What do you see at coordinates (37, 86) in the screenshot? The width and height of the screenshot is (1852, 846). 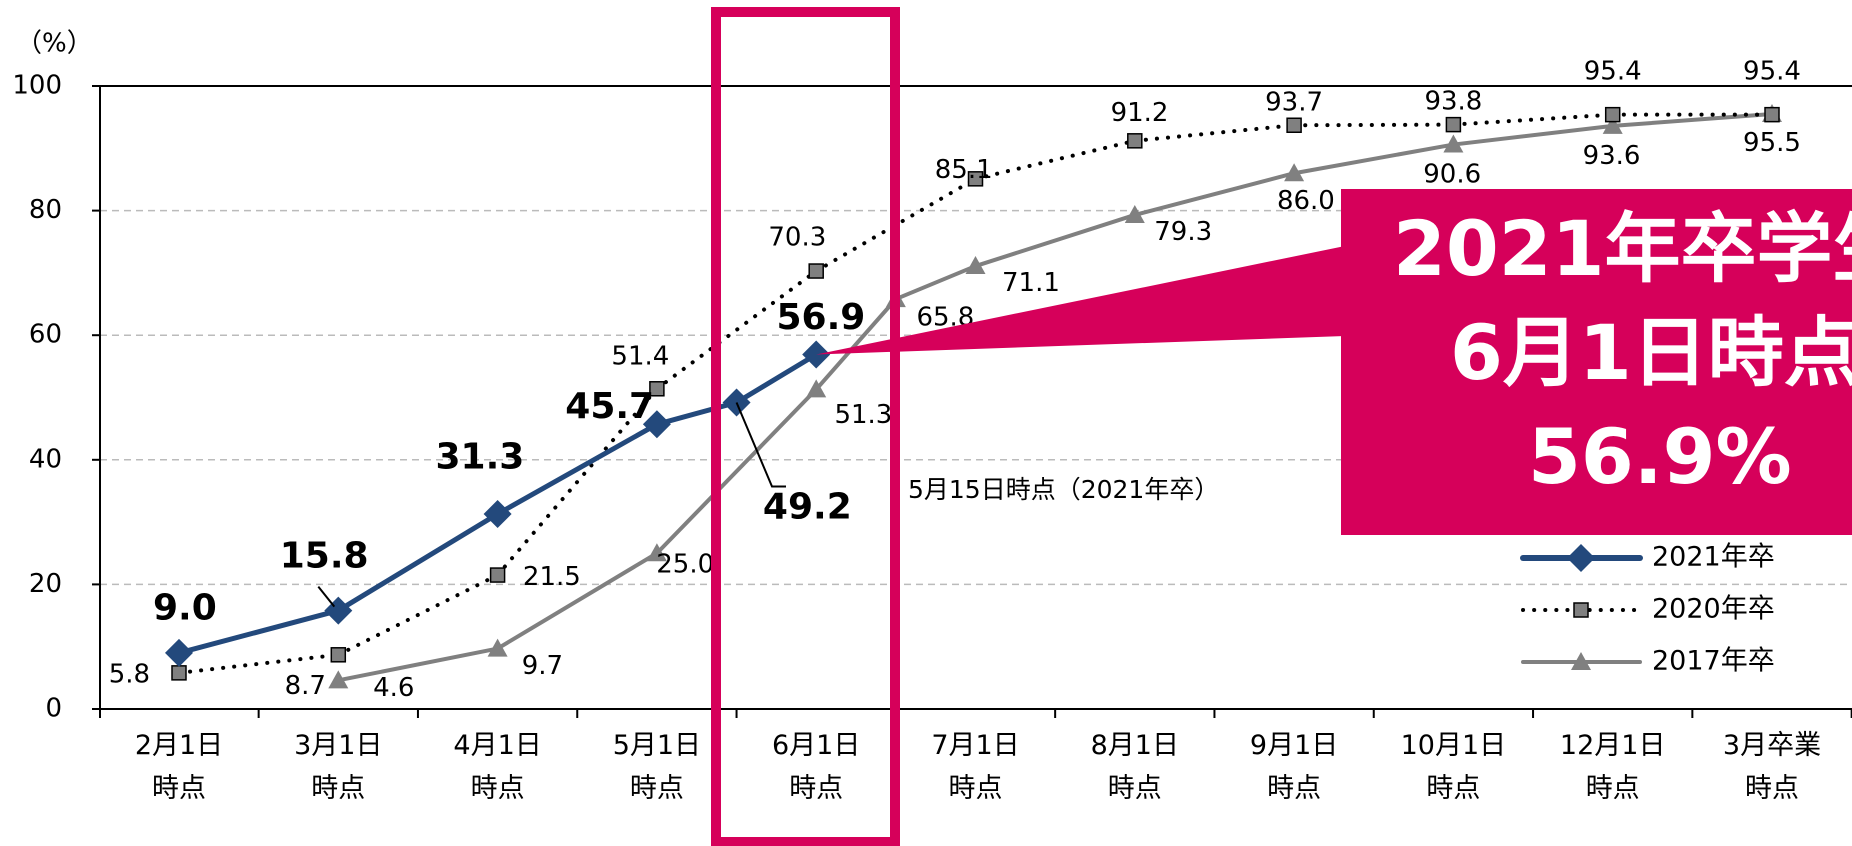 I see `y-tick-label: 100` at bounding box center [37, 86].